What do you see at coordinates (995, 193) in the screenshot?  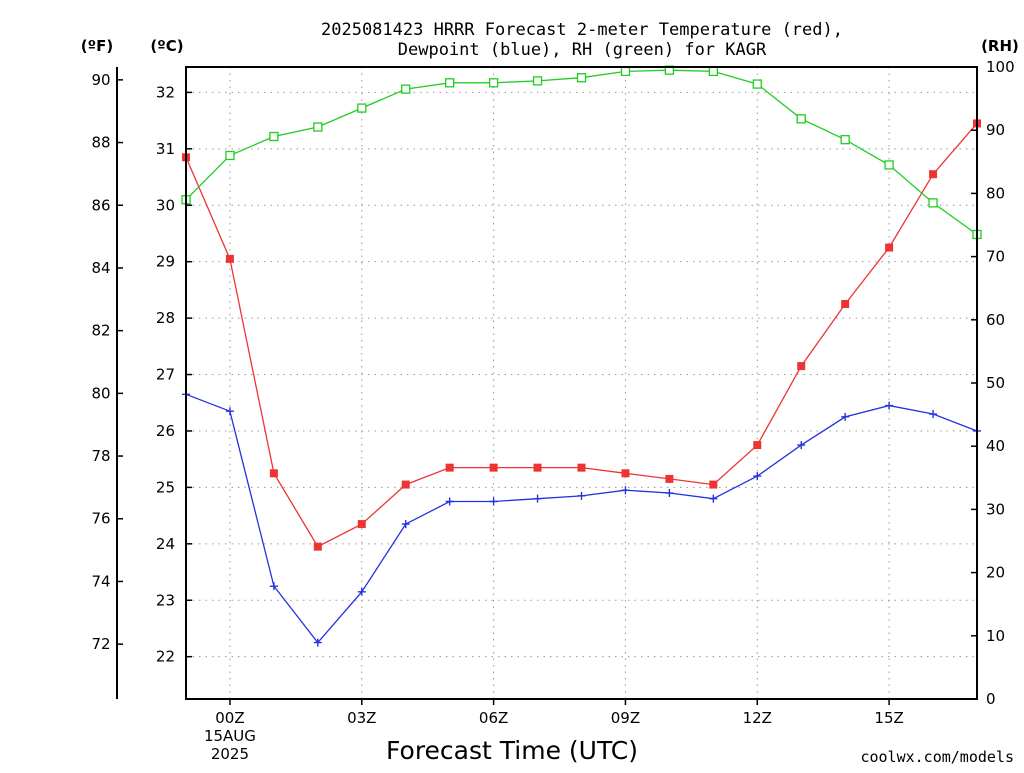 I see `rh-tick-label: 80` at bounding box center [995, 193].